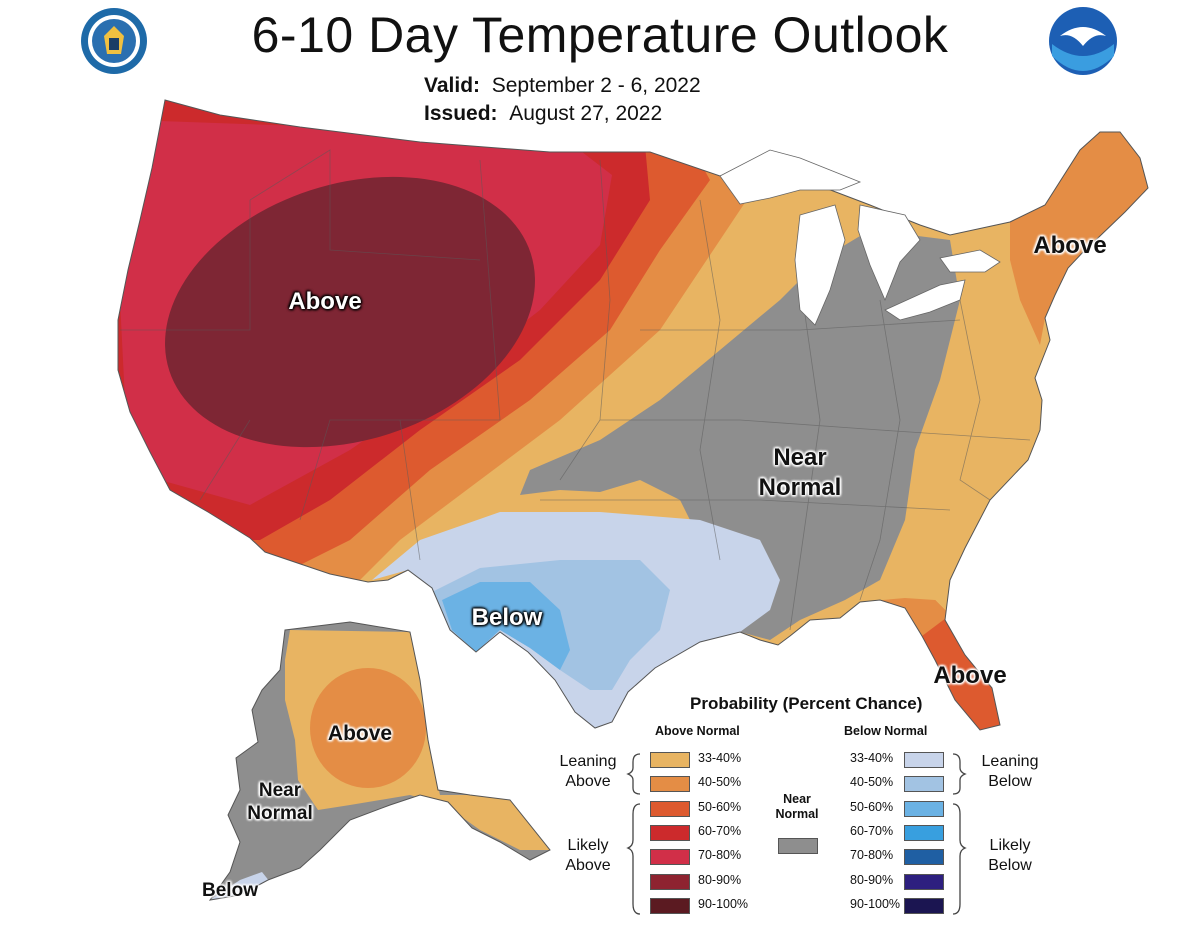 This screenshot has width=1200, height=927. Describe the element at coordinates (872, 879) in the screenshot. I see `below-bin-label-5: 80-90%` at that location.